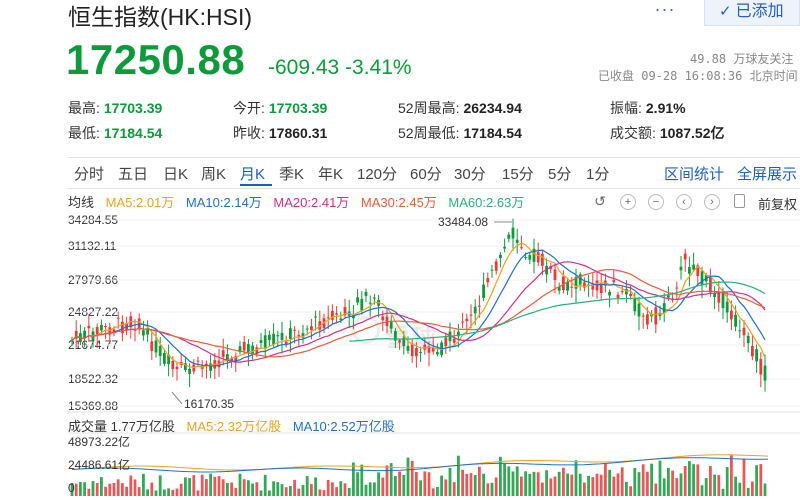  Describe the element at coordinates (628, 202) in the screenshot. I see `zoom-in-icon: +` at that location.